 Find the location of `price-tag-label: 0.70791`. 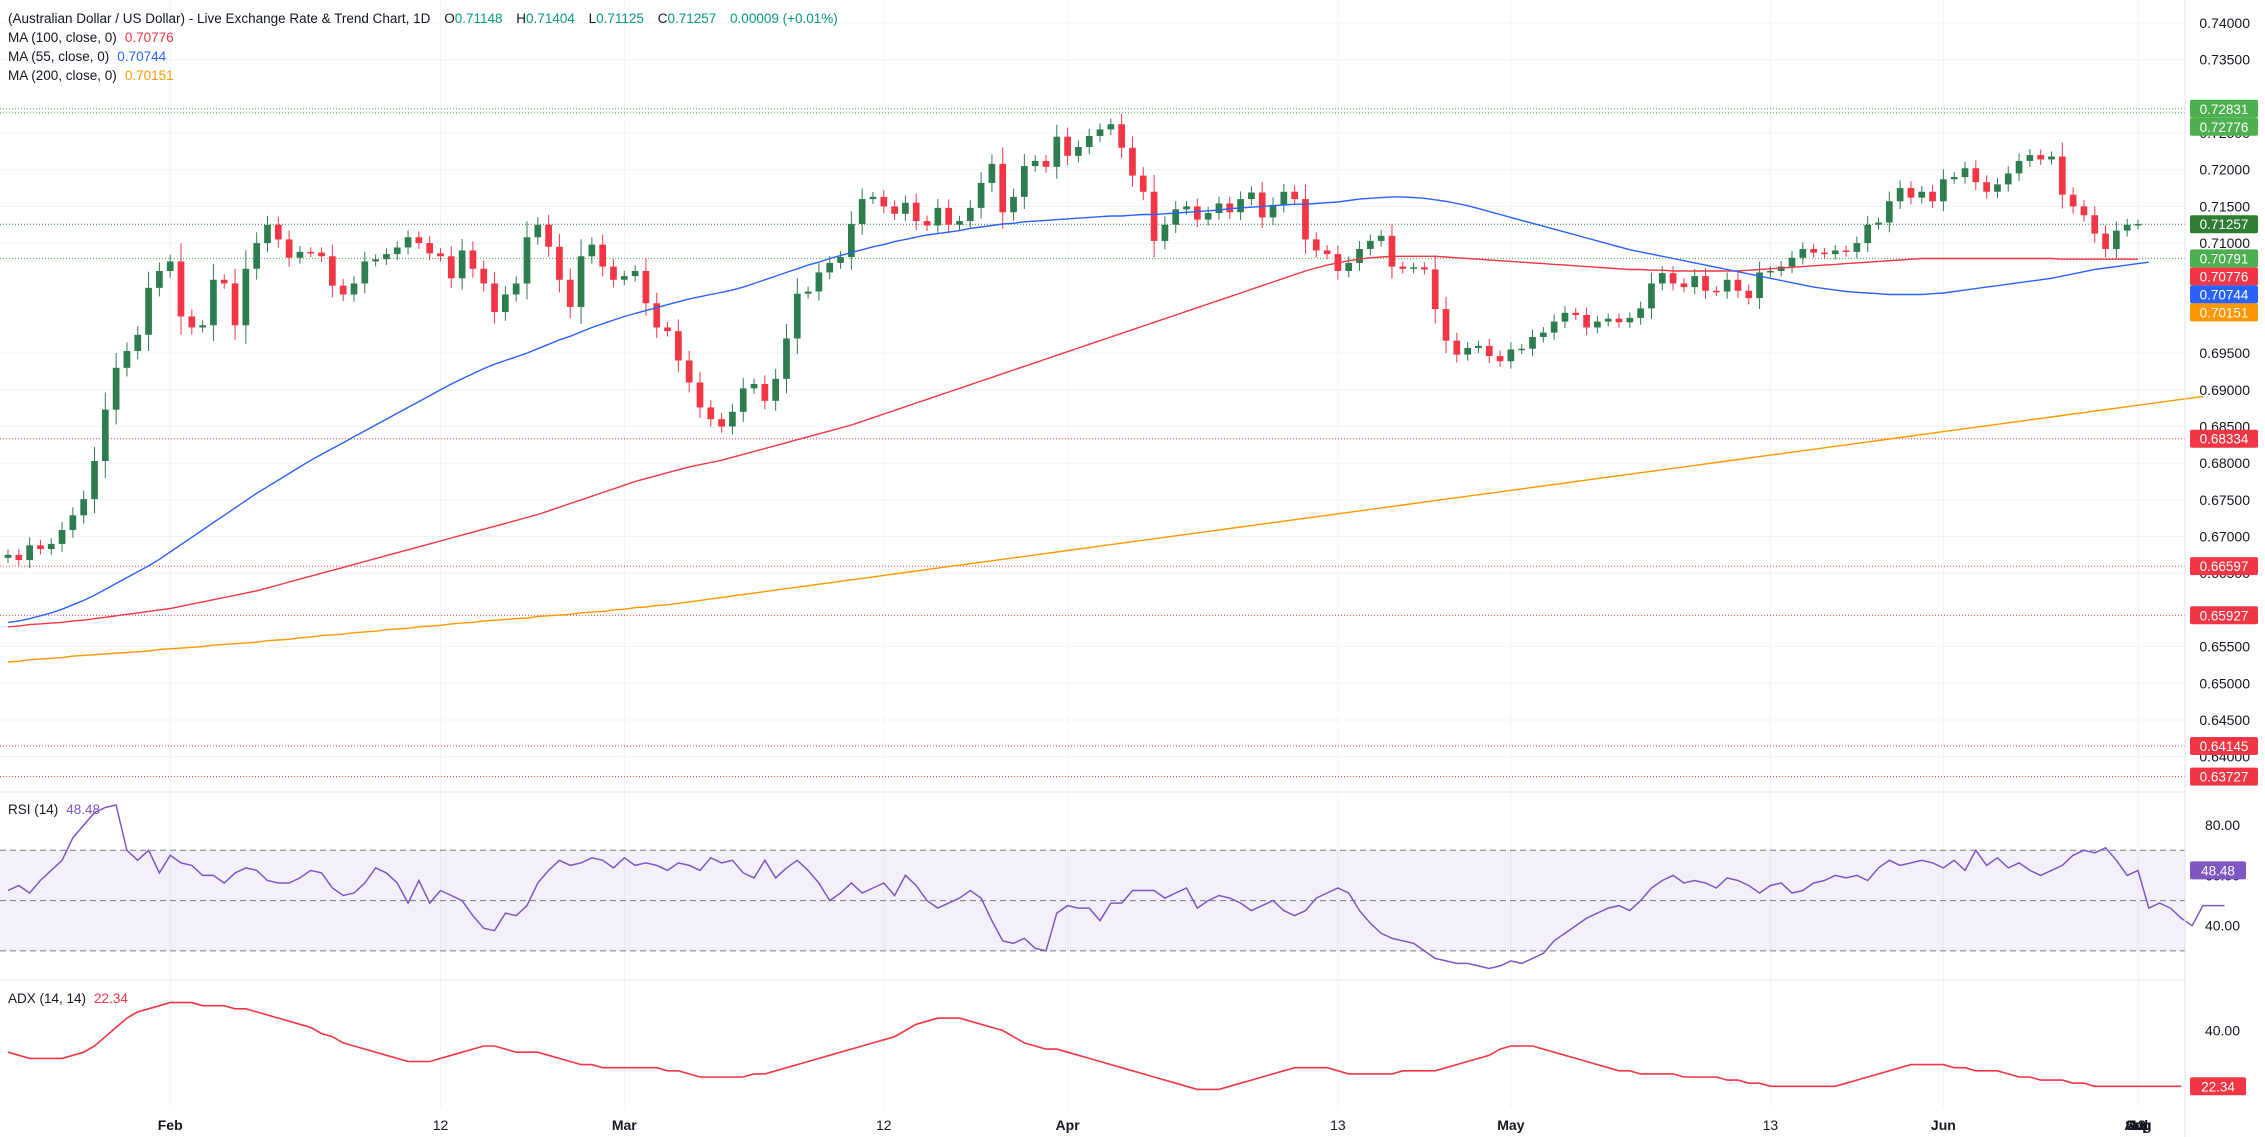

price-tag-label: 0.70791 is located at coordinates (2224, 258).